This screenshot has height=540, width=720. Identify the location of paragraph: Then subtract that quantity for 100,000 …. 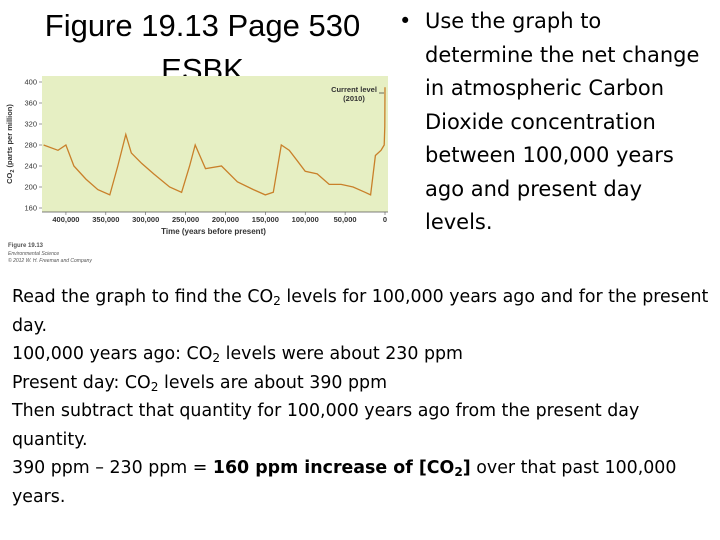
(326, 425).